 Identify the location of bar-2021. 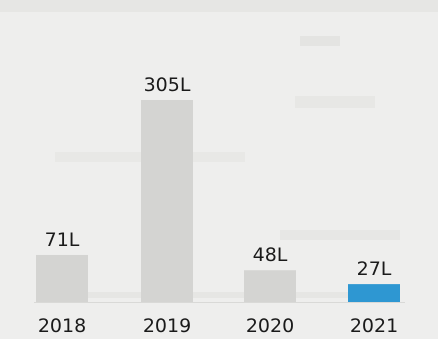
(374, 293).